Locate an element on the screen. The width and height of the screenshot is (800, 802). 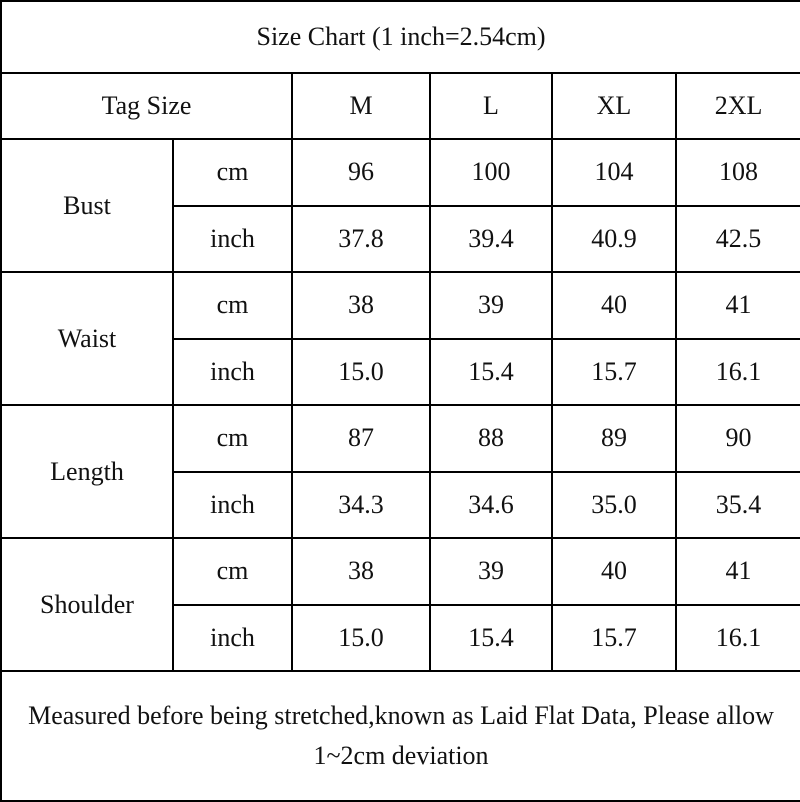
table-title: Size Chart (1 inch=2.54cm) is located at coordinates (400, 37).